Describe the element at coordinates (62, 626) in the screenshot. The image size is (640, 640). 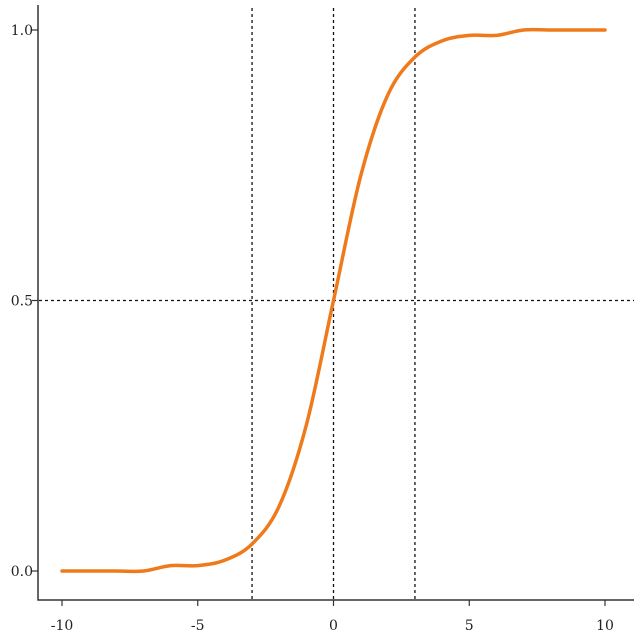
I see `x-tick-label: -10` at that location.